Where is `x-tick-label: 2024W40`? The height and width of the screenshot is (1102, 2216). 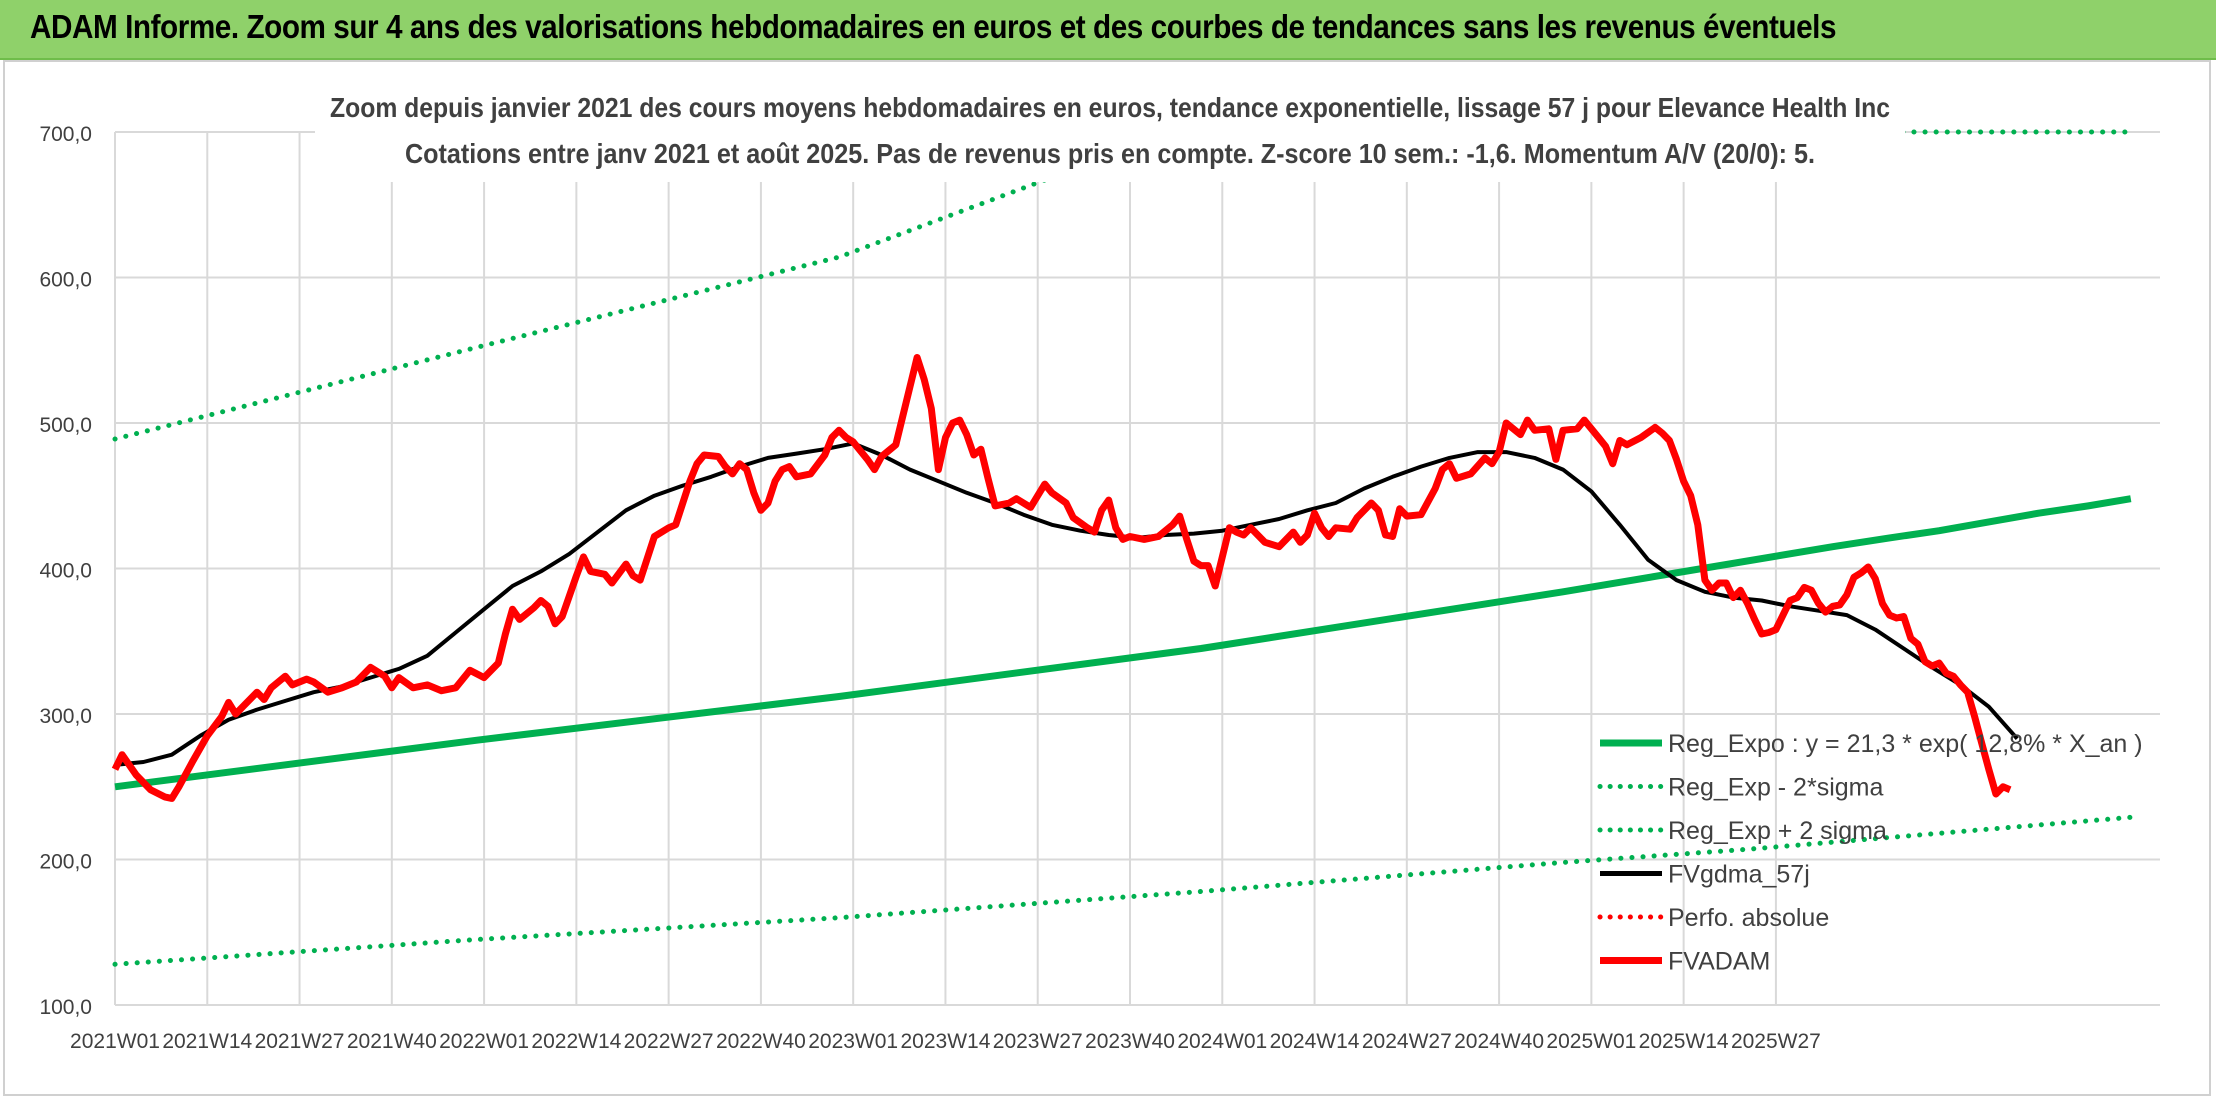
x-tick-label: 2024W40 is located at coordinates (1499, 1041).